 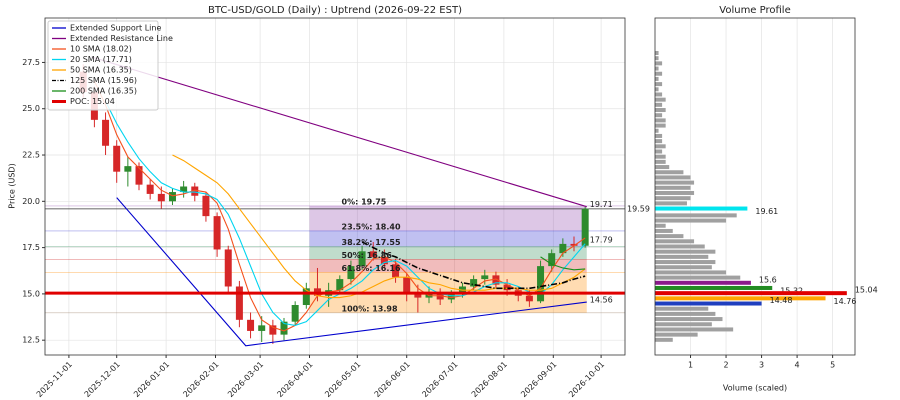 I want to click on legend-label: POC: 15.04, so click(x=92, y=101).